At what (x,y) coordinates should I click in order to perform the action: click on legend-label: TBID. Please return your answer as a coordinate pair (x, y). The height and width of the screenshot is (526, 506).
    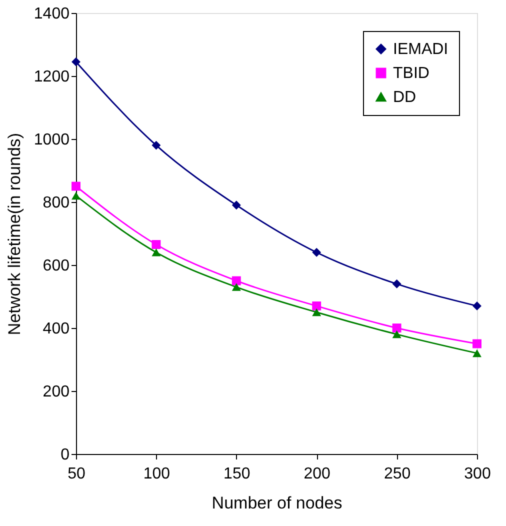
    Looking at the image, I should click on (411, 73).